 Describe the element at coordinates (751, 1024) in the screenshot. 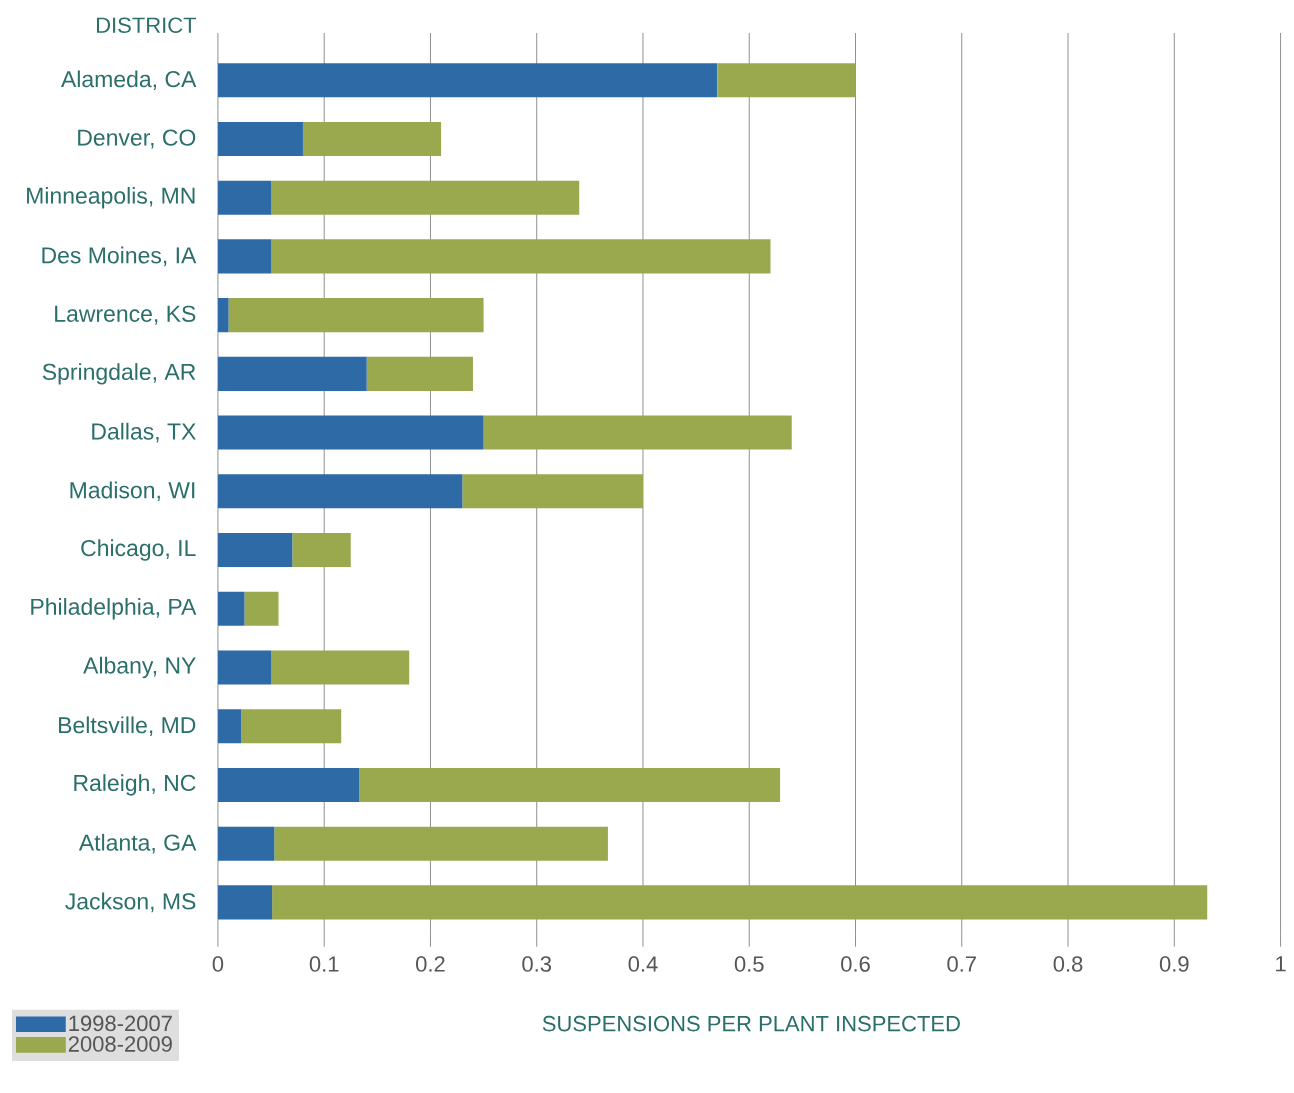

I see `x-axis-title: SUSPENSIONS PER PLANT INSPECTED` at that location.